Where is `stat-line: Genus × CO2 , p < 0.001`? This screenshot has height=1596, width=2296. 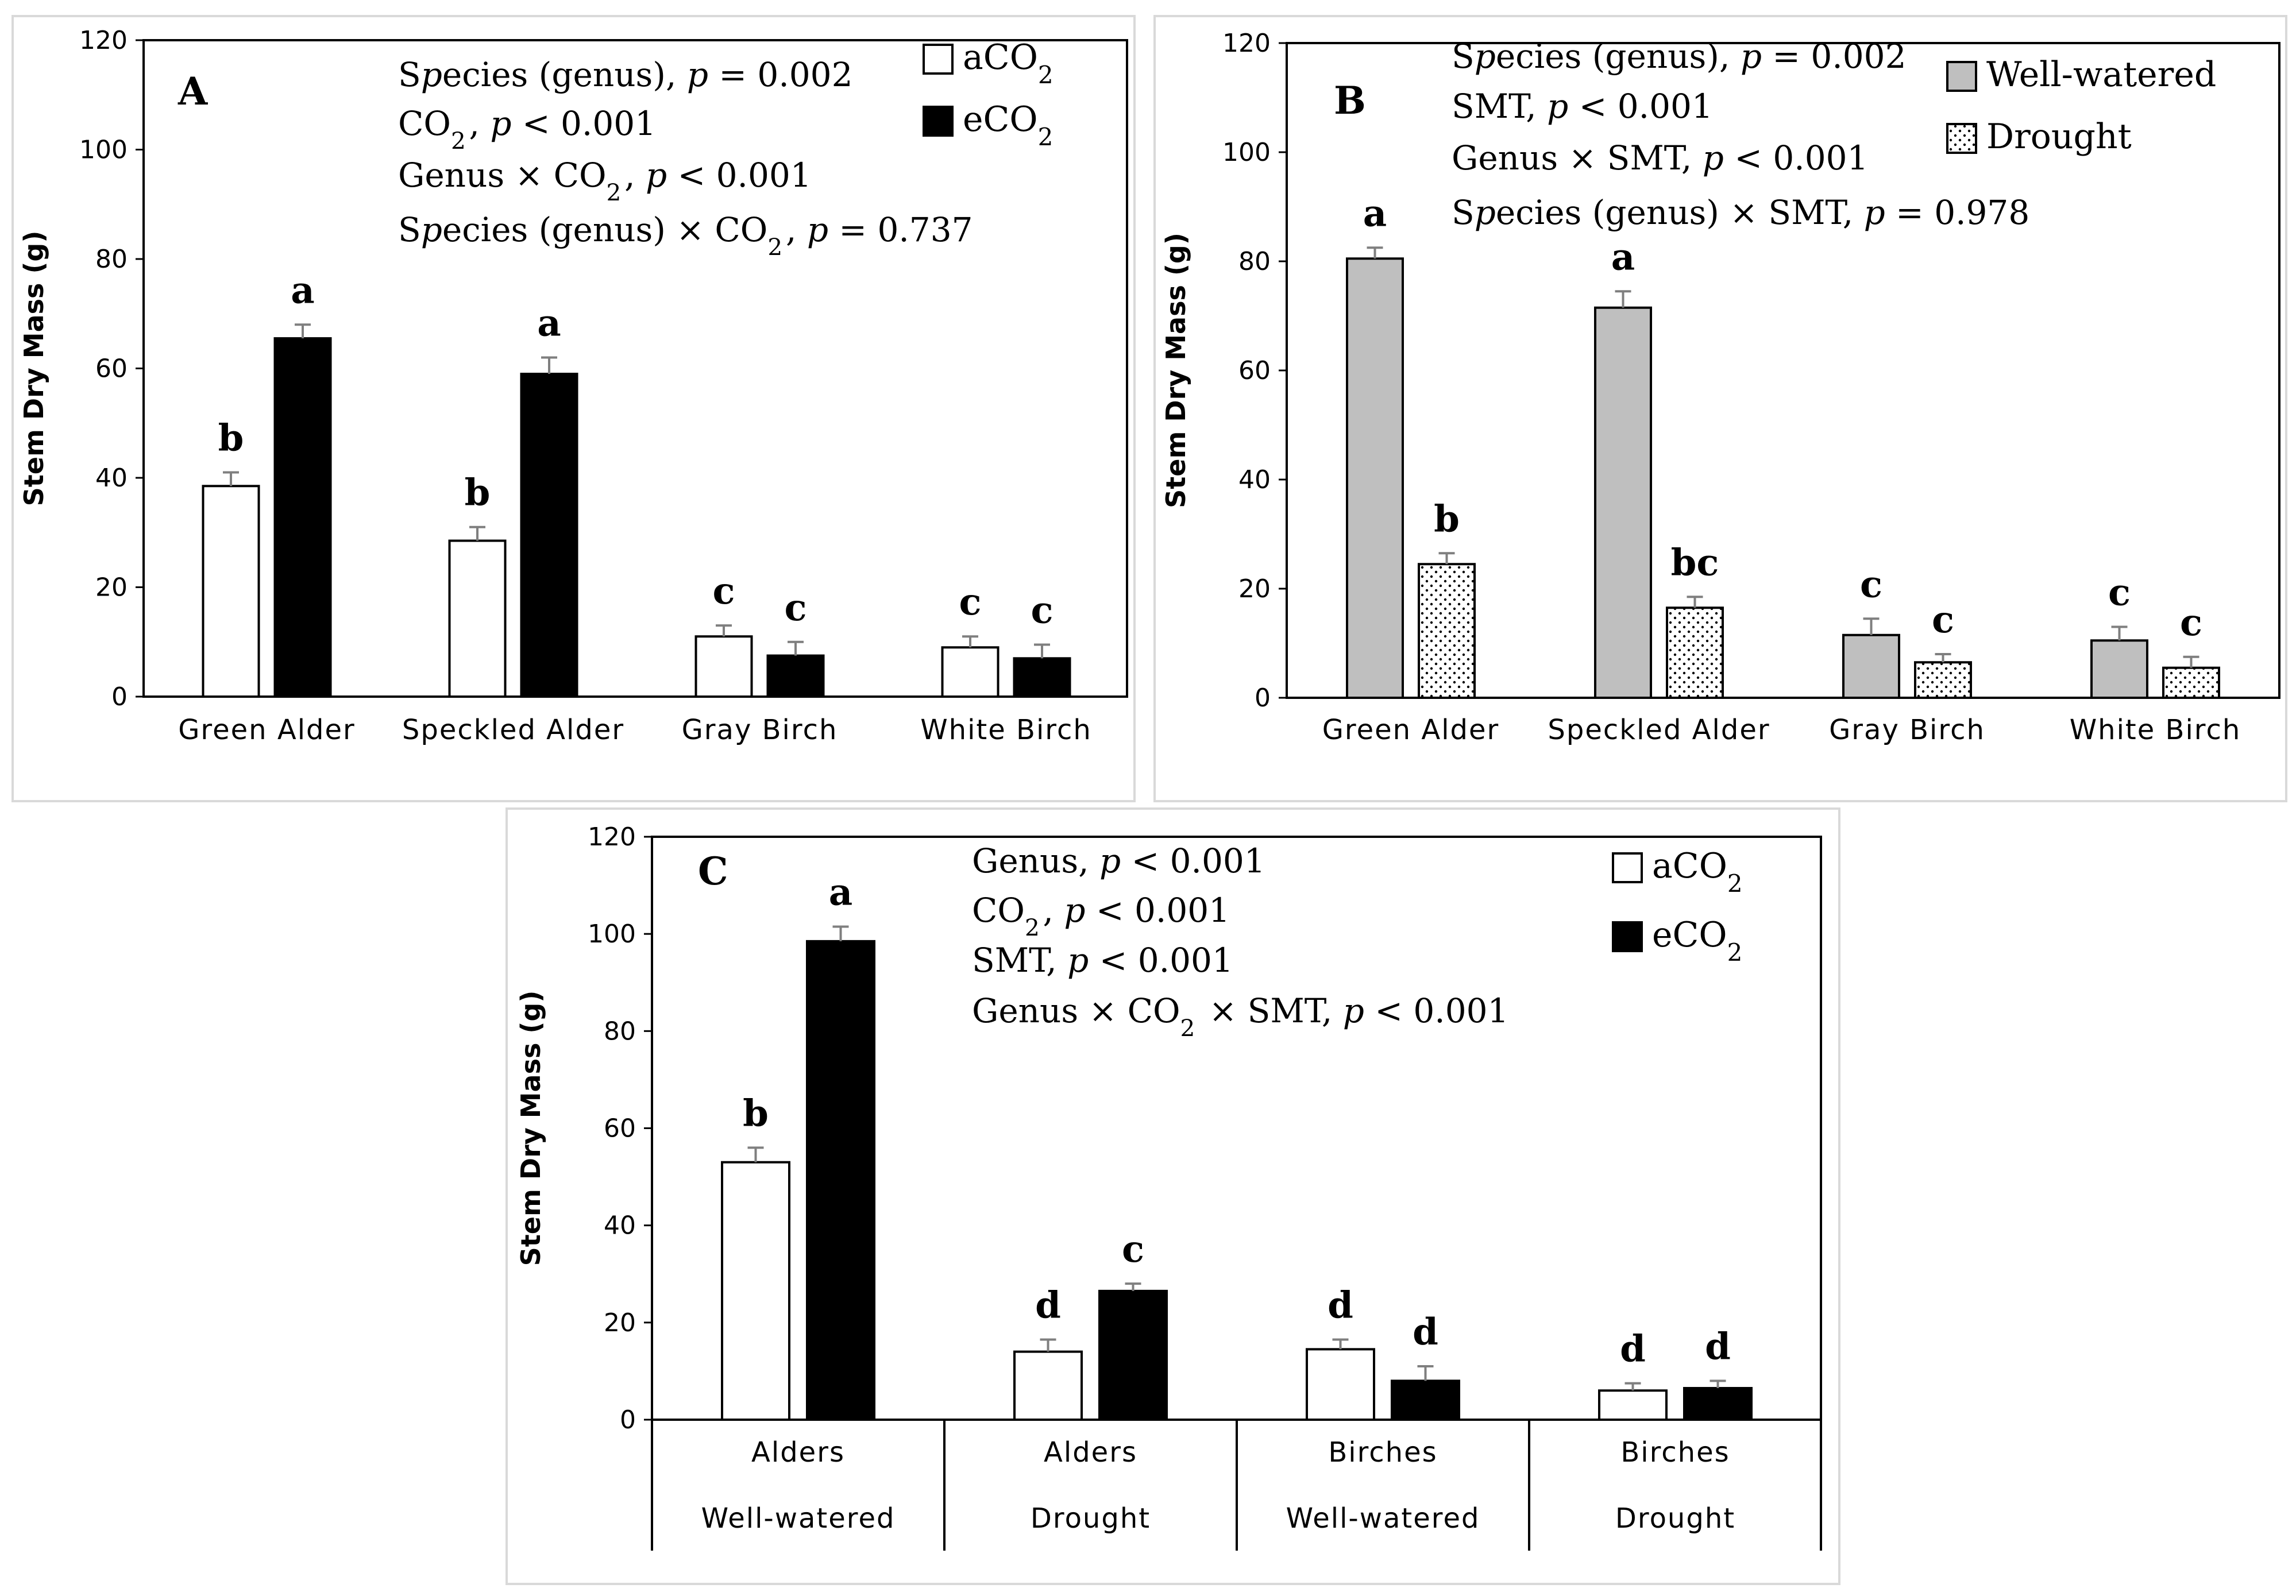 stat-line: Genus × CO2 , p < 0.001 is located at coordinates (605, 181).